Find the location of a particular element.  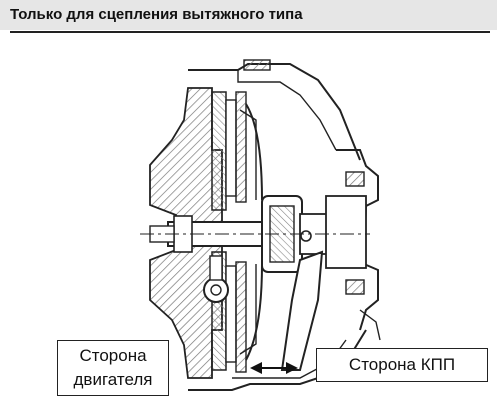

diaphragm-spring-upper is located at coordinates (254, 152).